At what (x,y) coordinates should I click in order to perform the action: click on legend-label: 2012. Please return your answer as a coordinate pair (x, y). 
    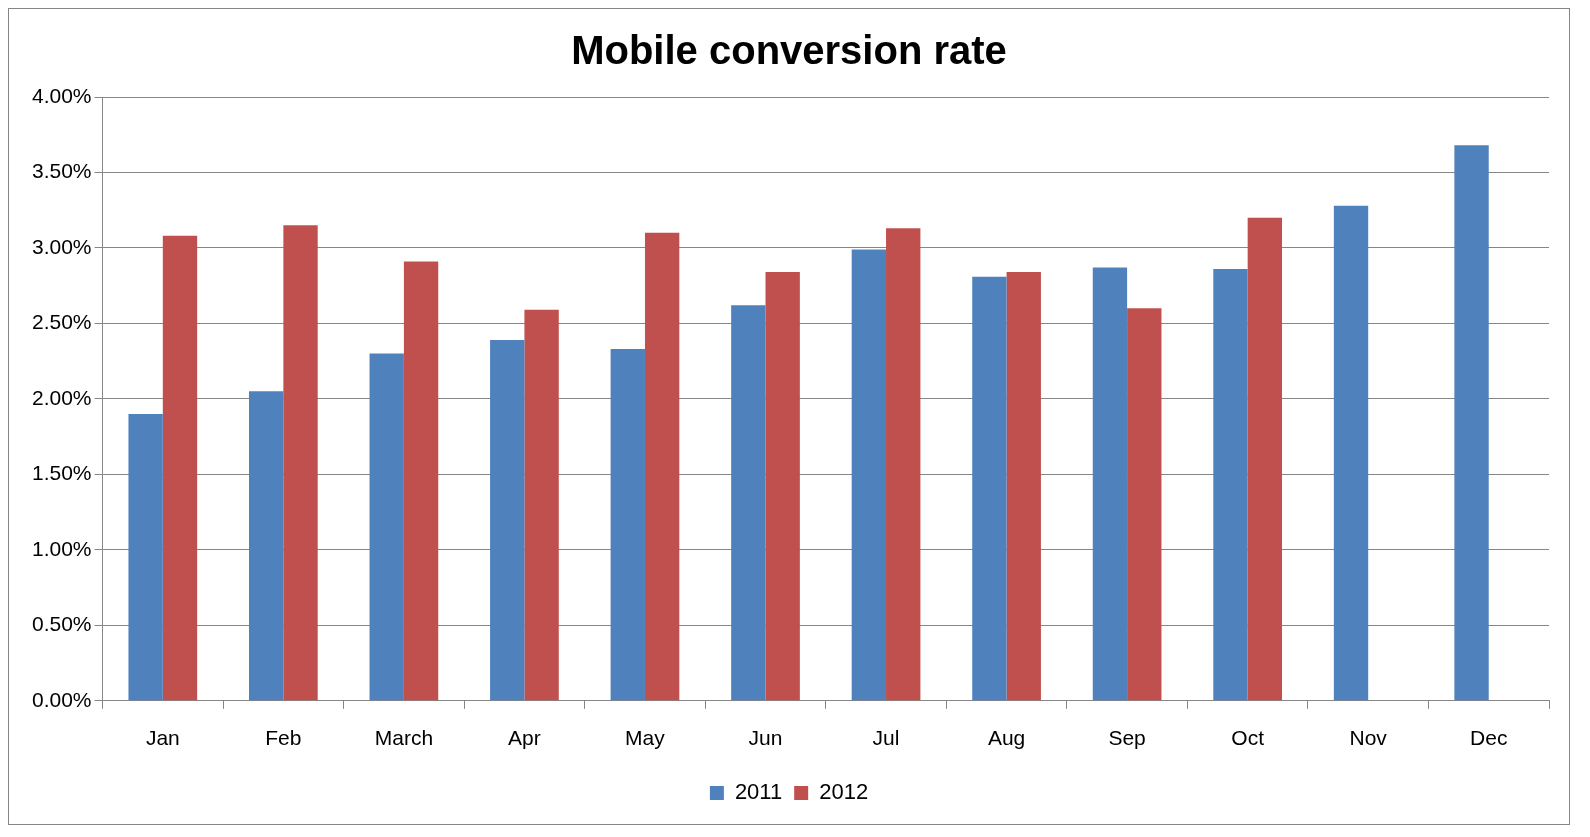
    Looking at the image, I should click on (844, 792).